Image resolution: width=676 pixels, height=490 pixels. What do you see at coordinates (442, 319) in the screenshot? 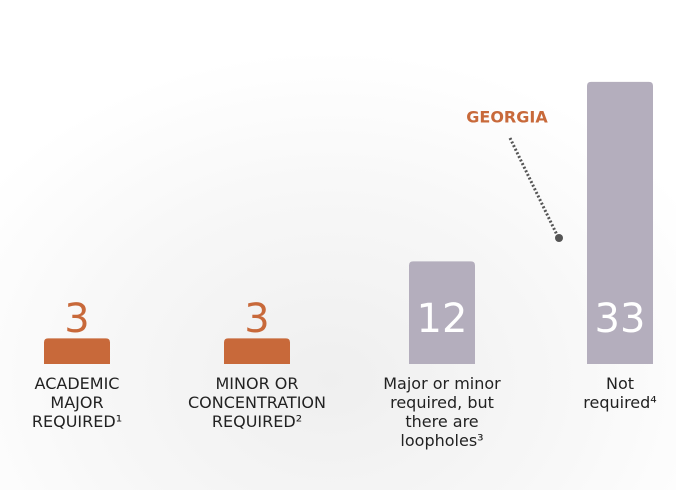
I see `value-label: 12` at bounding box center [442, 319].